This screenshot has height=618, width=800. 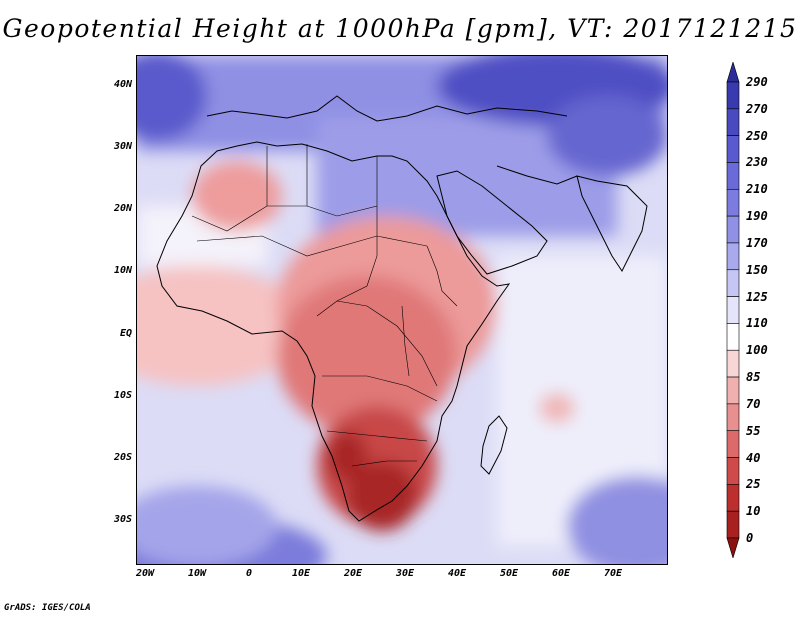 I want to click on colorbar-label: 10, so click(x=753, y=511).